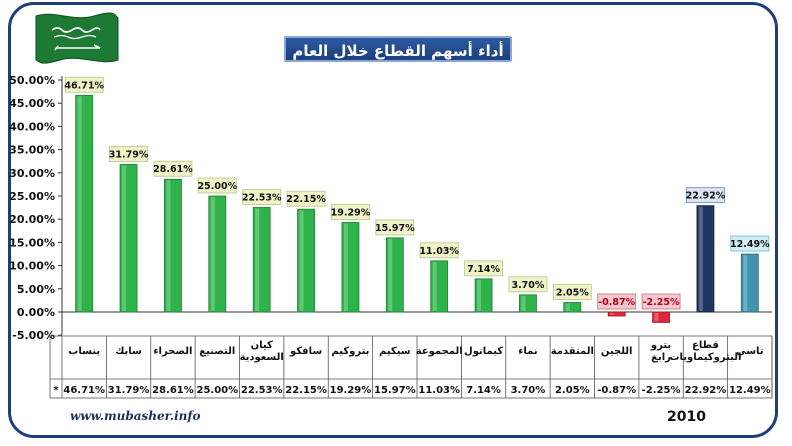 This screenshot has width=792, height=446. I want to click on data-table-value: -0.87%, so click(616, 390).